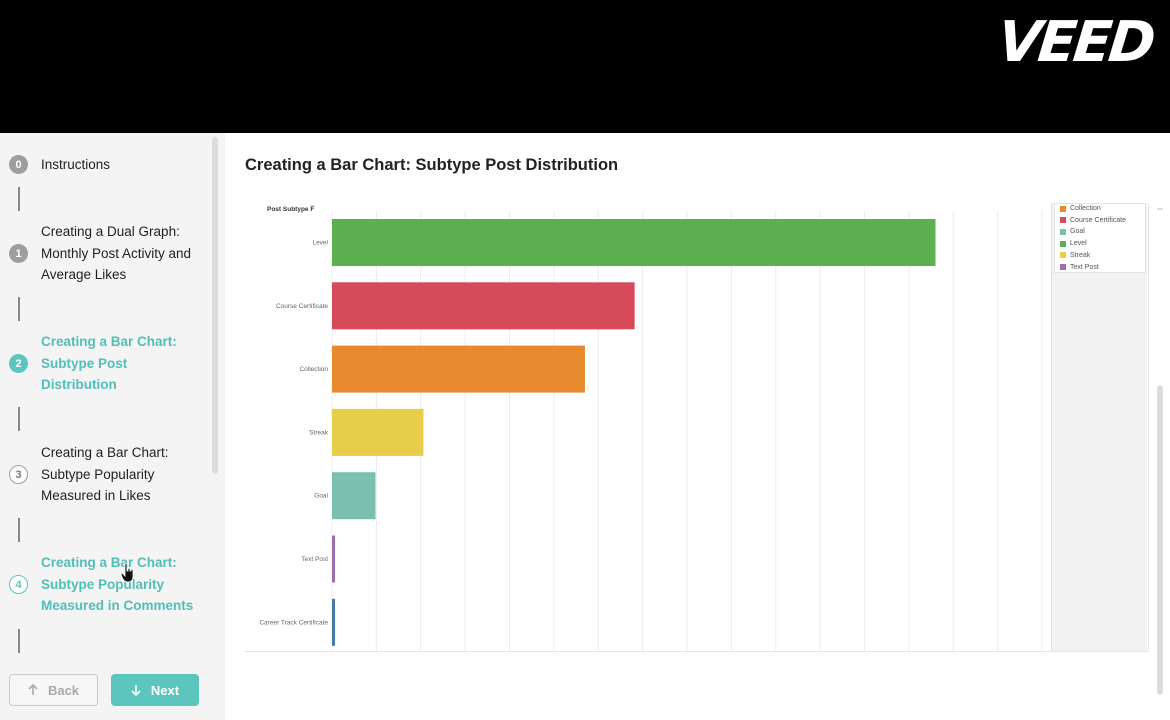 The image size is (1170, 720). I want to click on y-axis-title: Post Subtype F̅, so click(290, 209).